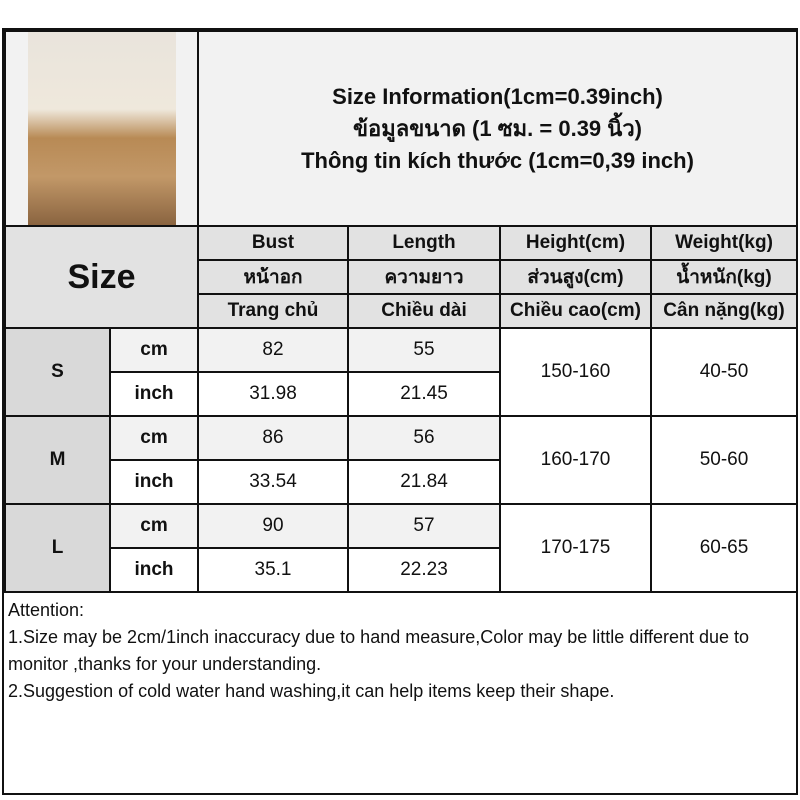 The width and height of the screenshot is (800, 800). What do you see at coordinates (724, 548) in the screenshot?
I see `weight-range: 60-65` at bounding box center [724, 548].